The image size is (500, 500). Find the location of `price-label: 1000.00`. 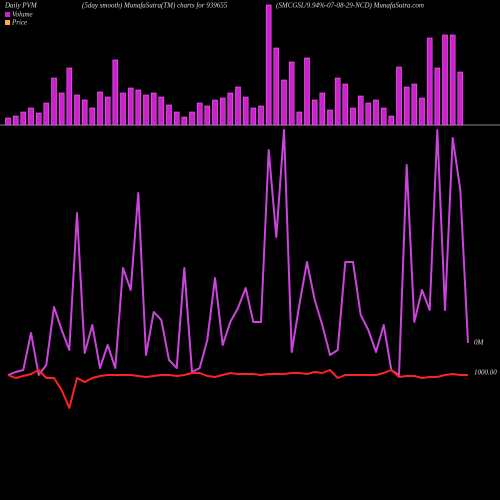

price-label: 1000.00 is located at coordinates (485, 373).